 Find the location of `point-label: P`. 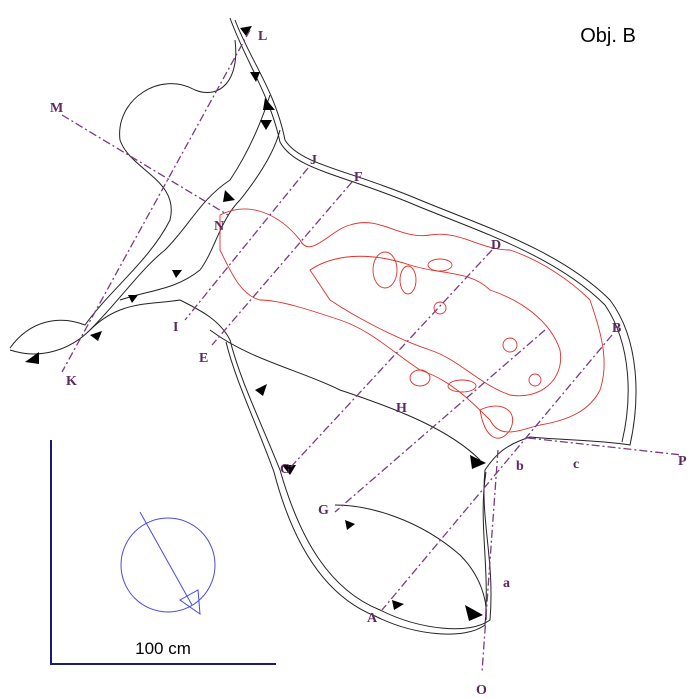

point-label: P is located at coordinates (682, 461).